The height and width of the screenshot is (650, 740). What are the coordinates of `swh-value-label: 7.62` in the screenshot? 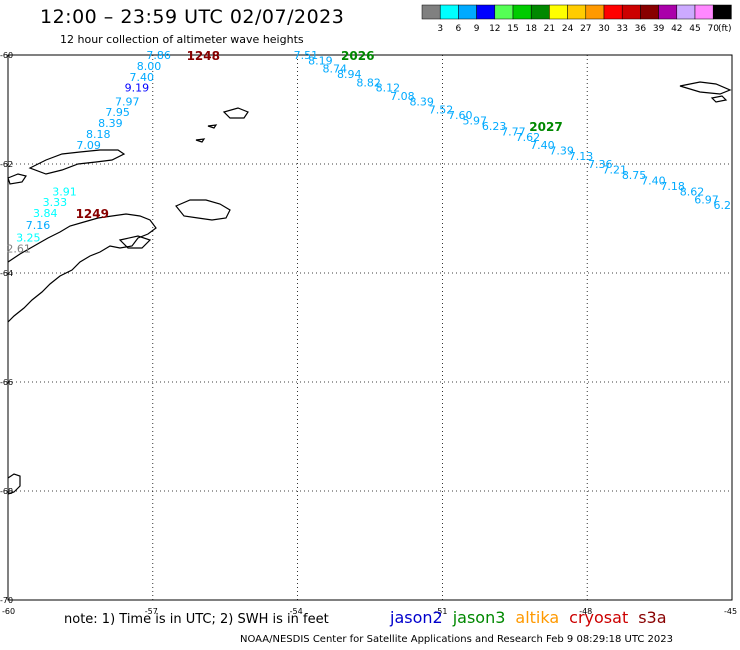 It's located at (528, 137).